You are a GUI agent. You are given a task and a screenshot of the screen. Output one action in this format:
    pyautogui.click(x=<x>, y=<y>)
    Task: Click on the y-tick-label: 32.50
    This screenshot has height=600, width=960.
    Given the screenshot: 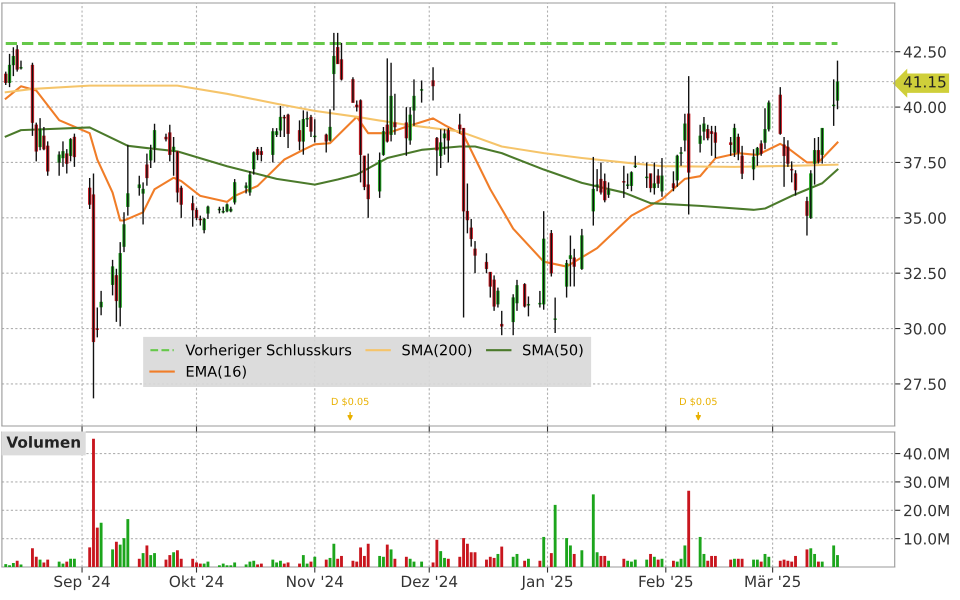 What is the action you would take?
    pyautogui.click(x=925, y=274)
    